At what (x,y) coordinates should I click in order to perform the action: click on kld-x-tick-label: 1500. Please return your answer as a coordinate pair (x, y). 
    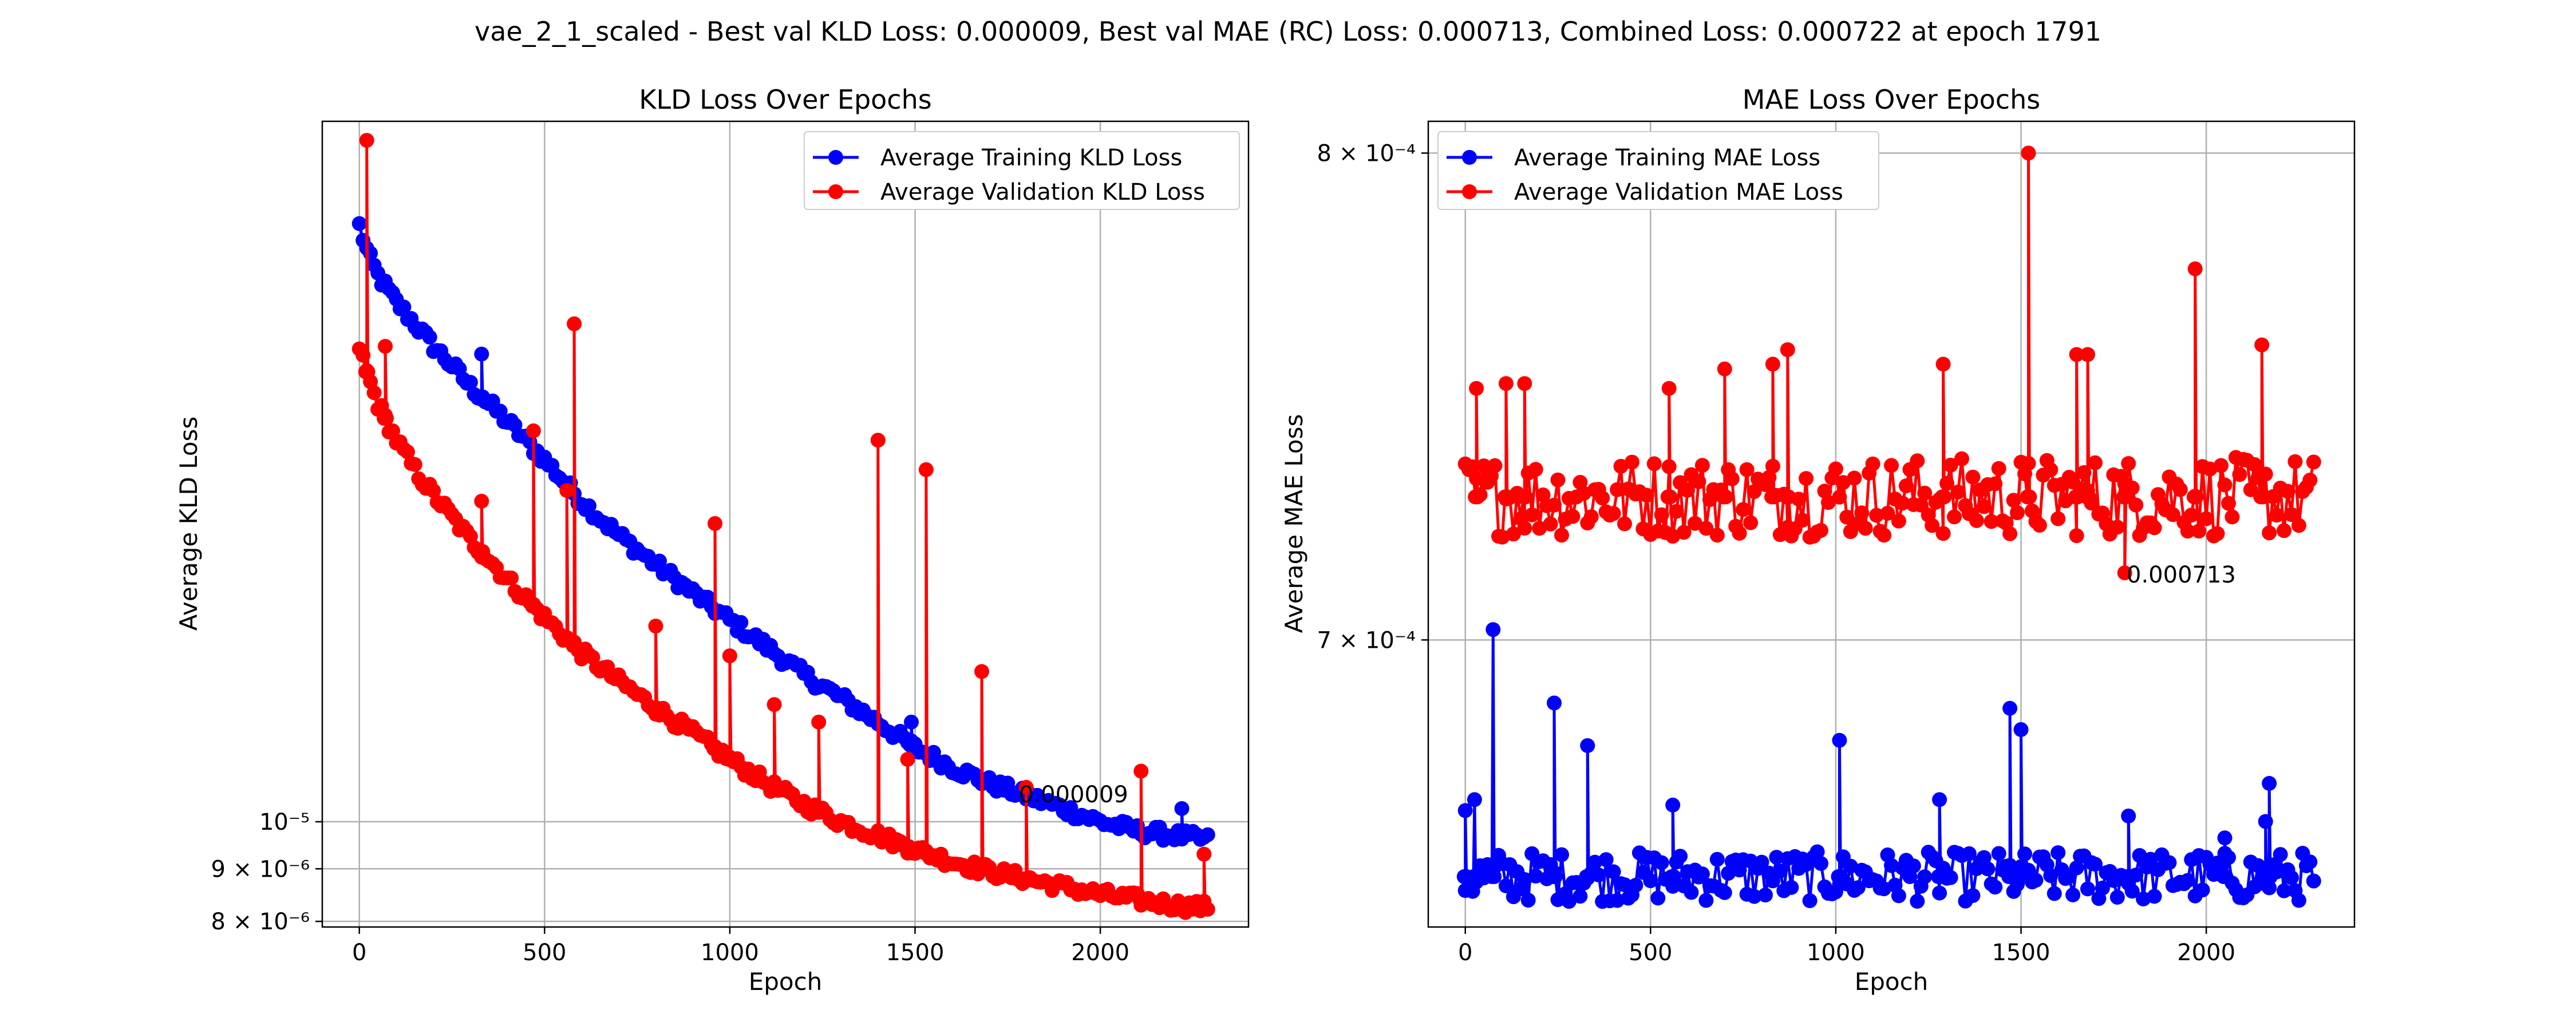
    Looking at the image, I should click on (915, 953).